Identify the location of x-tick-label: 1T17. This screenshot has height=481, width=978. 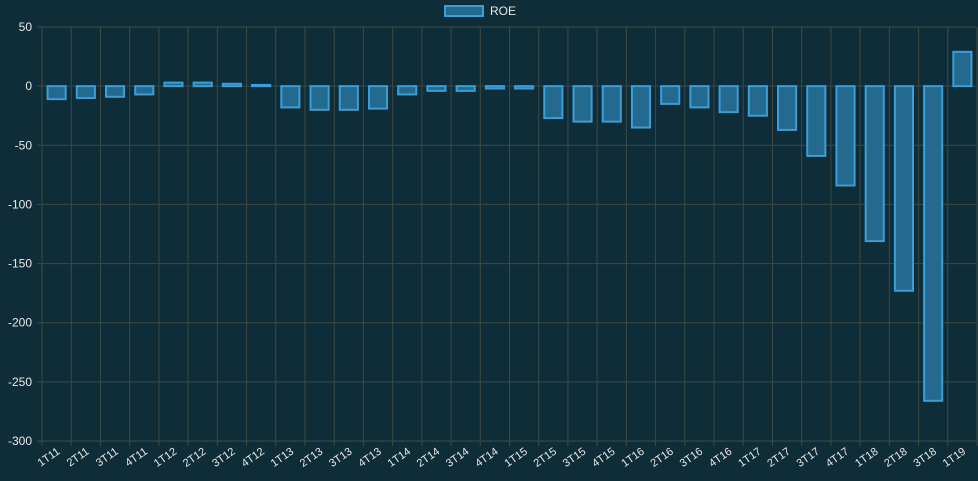
(749, 458).